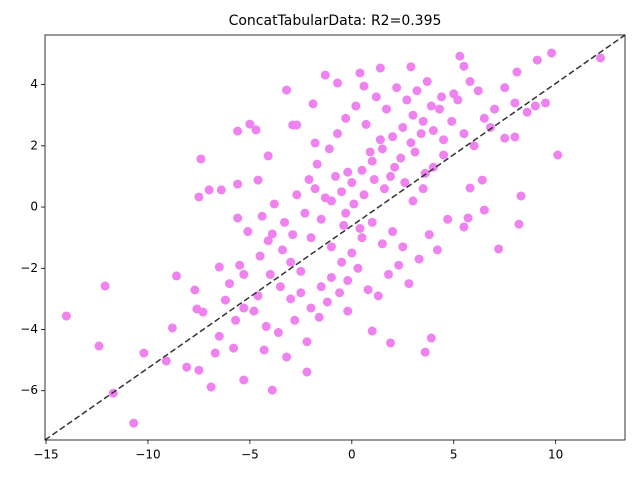 Image resolution: width=640 pixels, height=480 pixels. What do you see at coordinates (29, 268) in the screenshot?
I see `y-tick-label: −2` at bounding box center [29, 268].